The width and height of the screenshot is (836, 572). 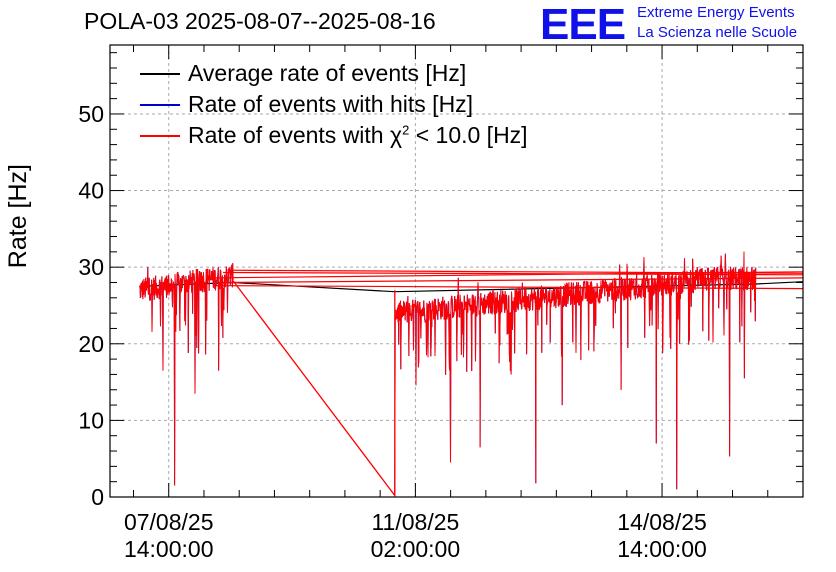 I want to click on y-tick-label: 30, so click(x=91, y=267).